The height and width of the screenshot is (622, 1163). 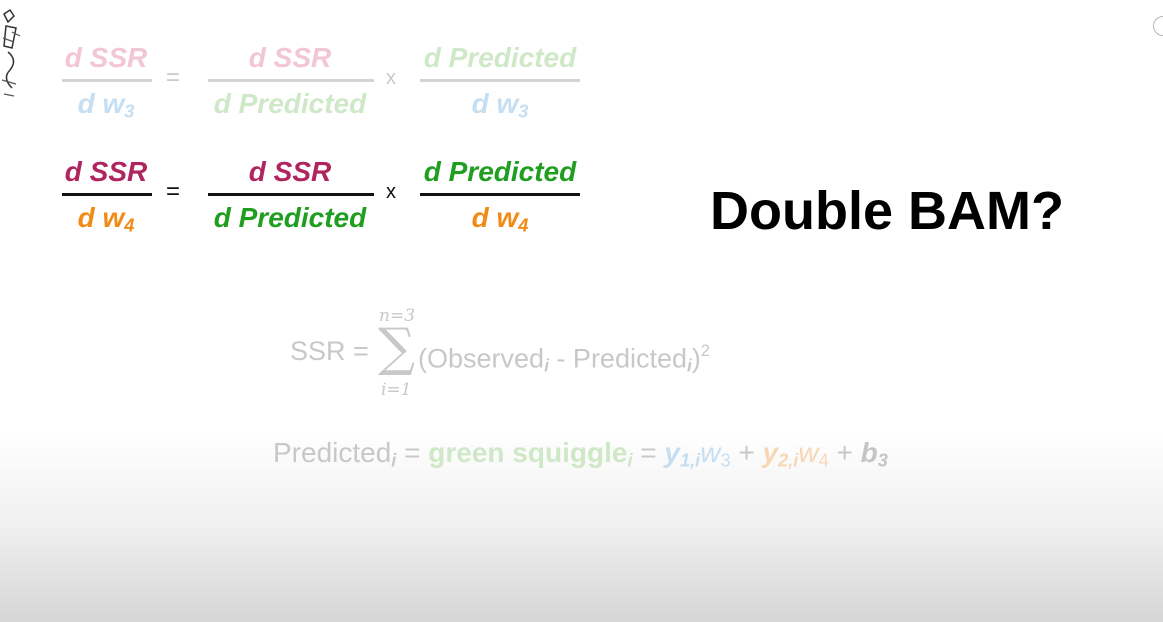 I want to click on predicted-lhs: Predicted, so click(x=332, y=452).